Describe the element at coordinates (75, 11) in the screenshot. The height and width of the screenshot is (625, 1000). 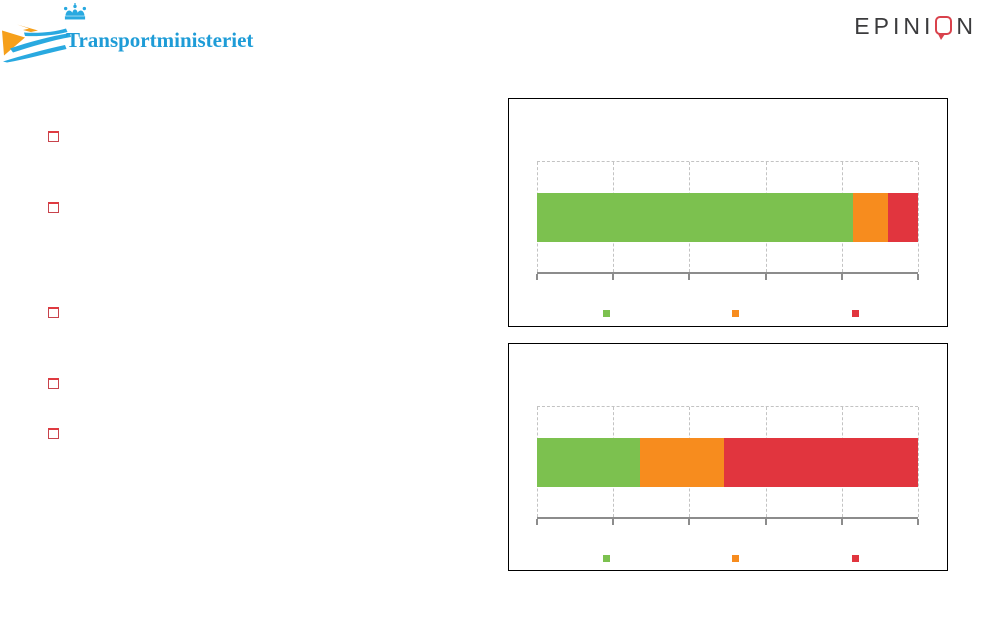
I see `crown-icon` at that location.